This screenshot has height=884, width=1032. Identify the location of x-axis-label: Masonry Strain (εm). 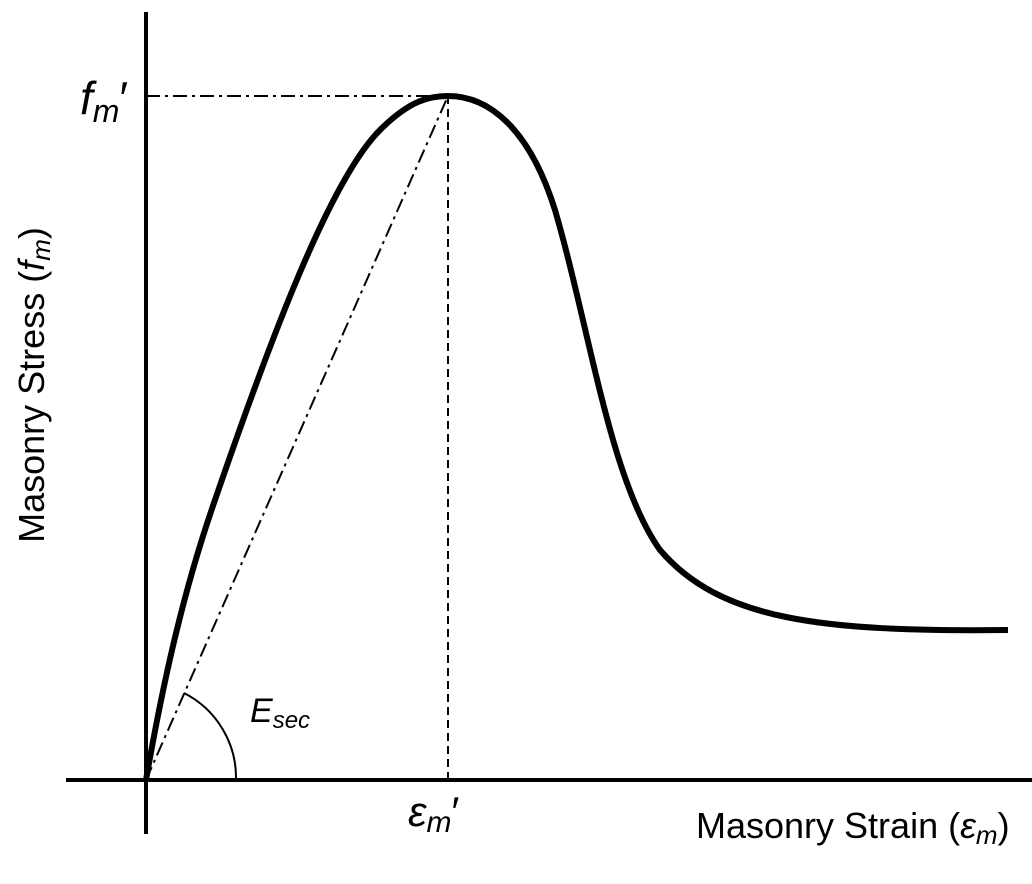
(853, 827).